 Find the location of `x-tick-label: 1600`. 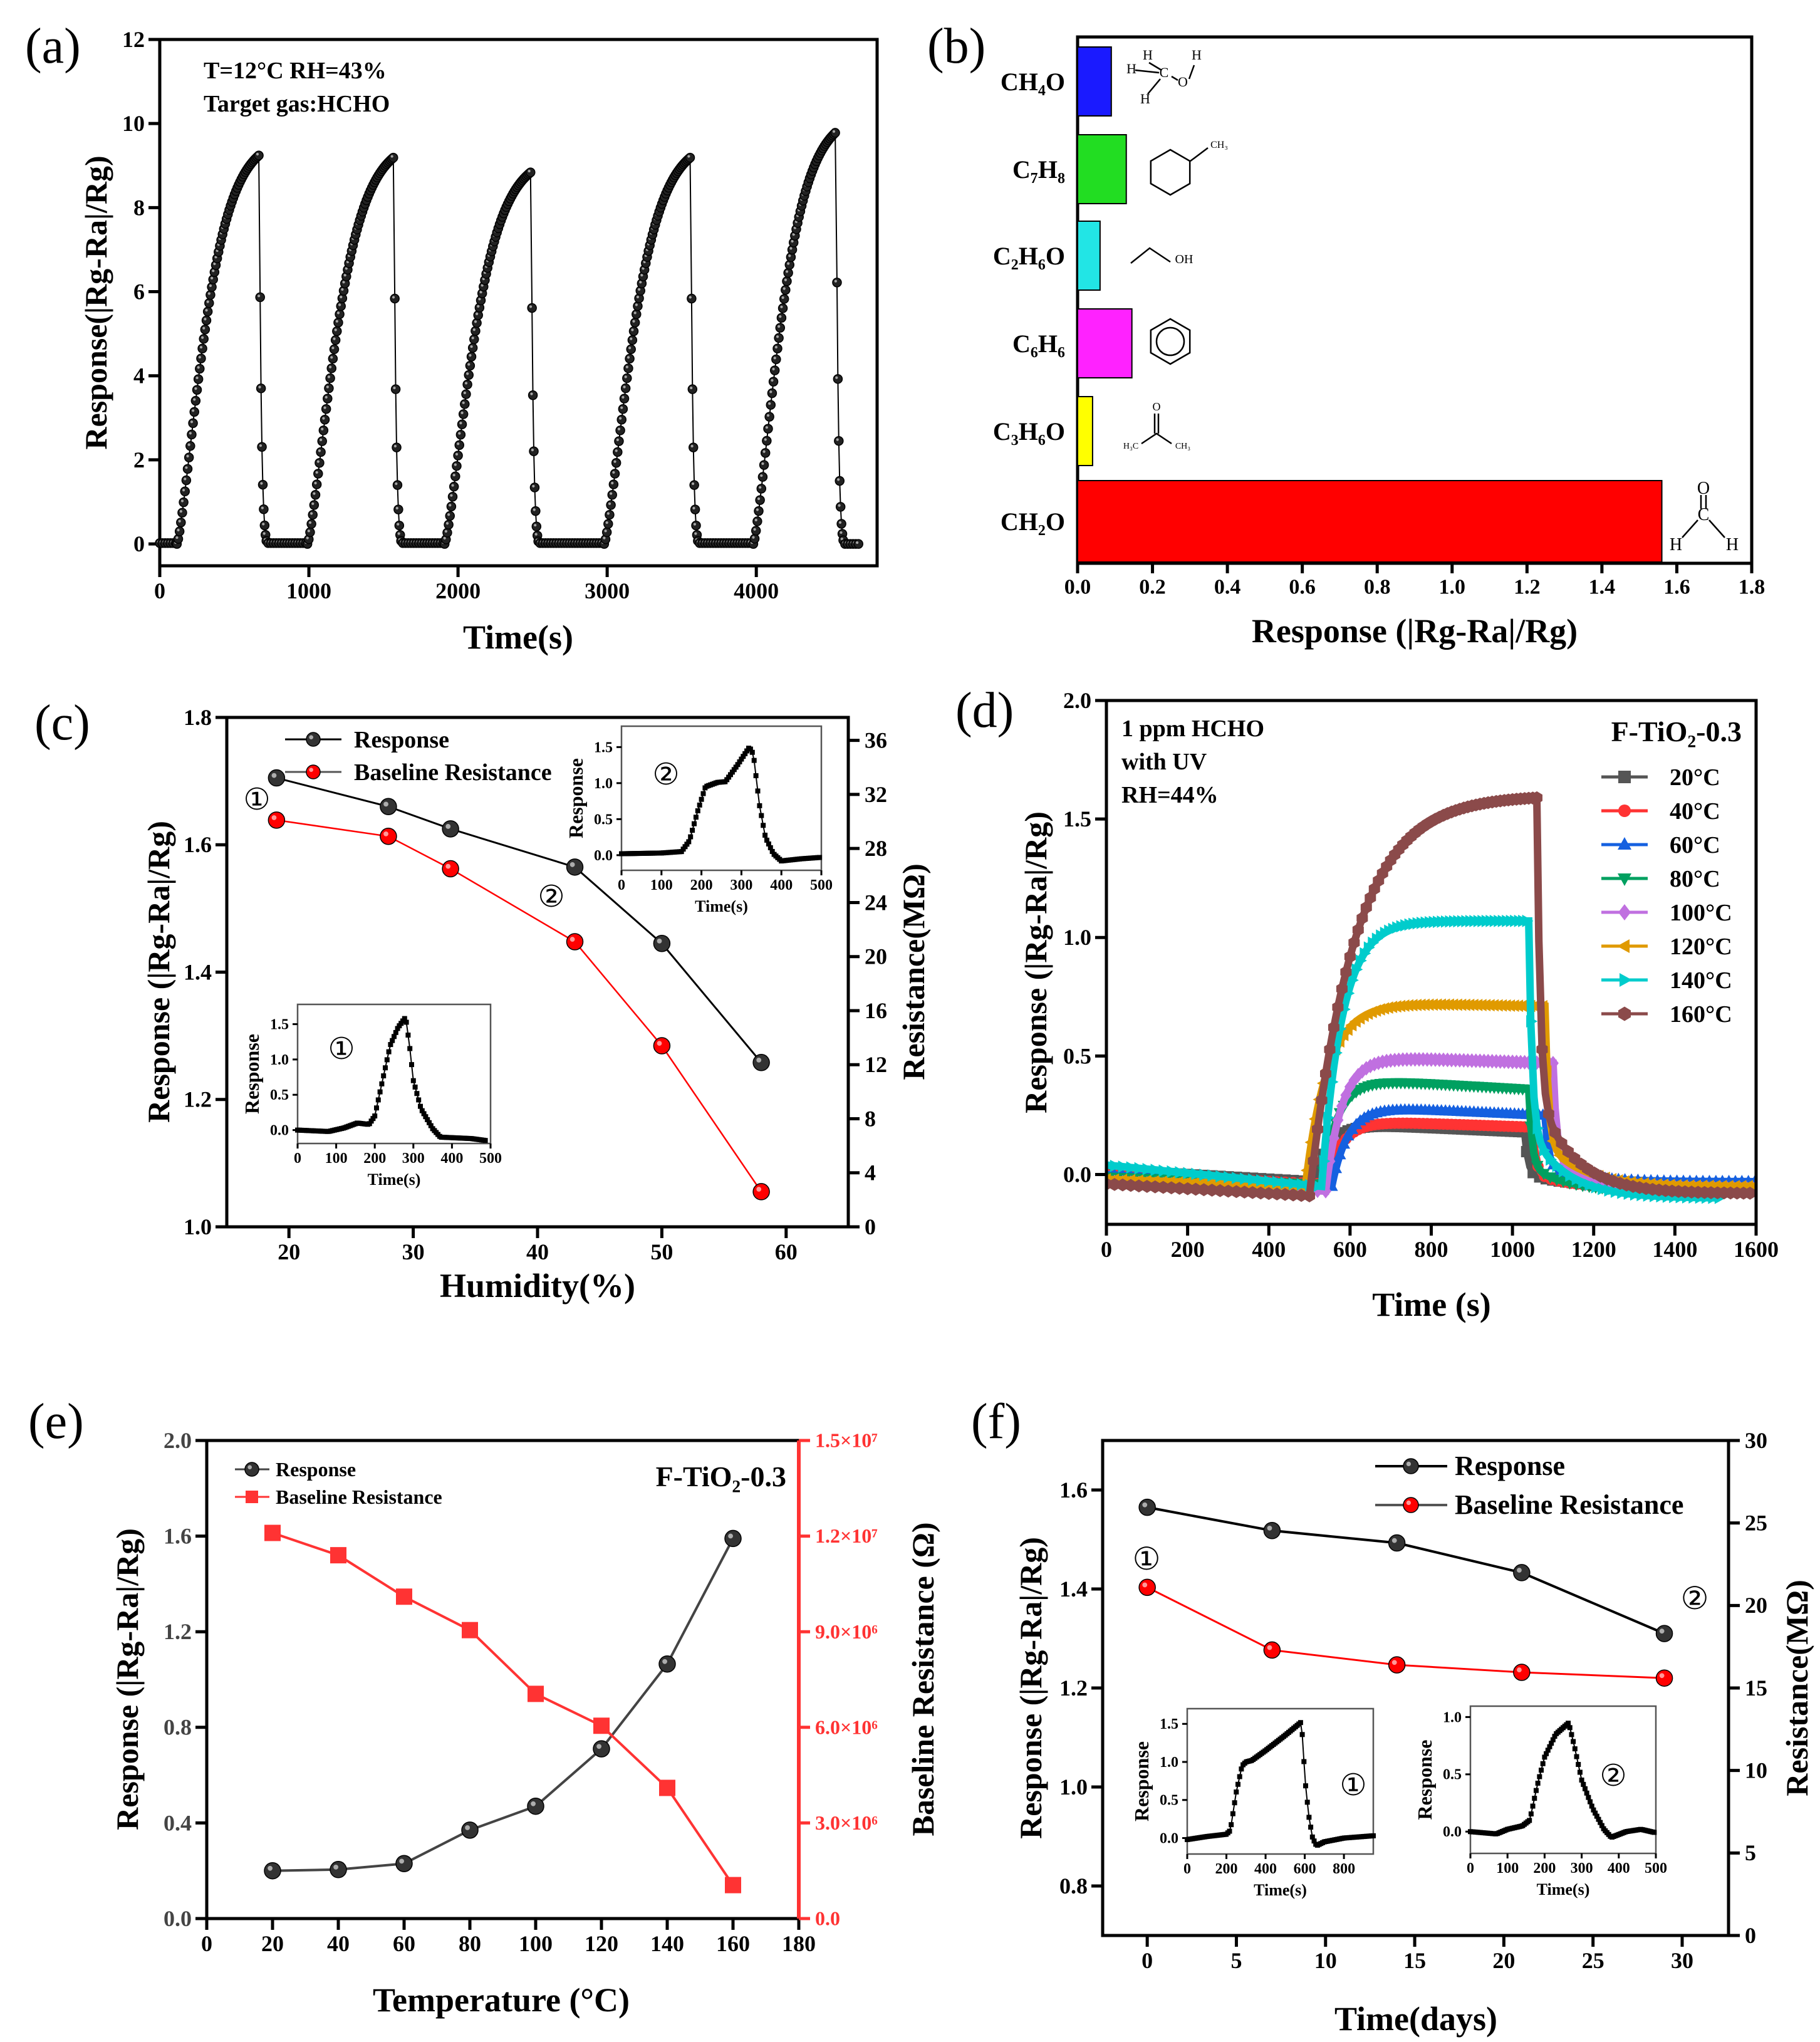

x-tick-label: 1600 is located at coordinates (1757, 1249).